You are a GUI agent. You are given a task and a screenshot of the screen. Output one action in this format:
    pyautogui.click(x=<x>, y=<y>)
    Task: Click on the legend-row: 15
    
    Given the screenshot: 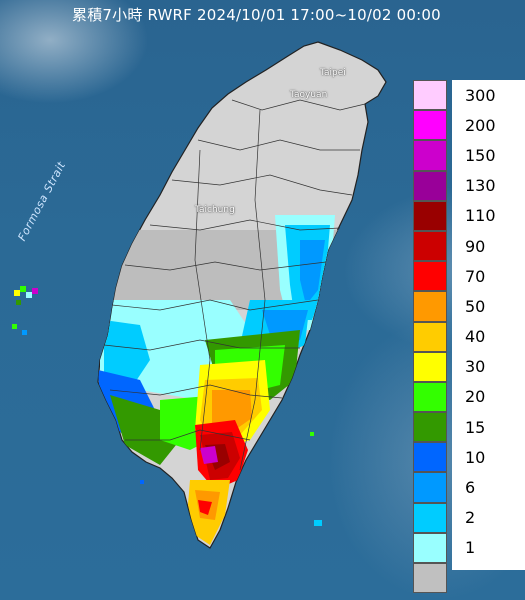 What is the action you would take?
    pyautogui.click(x=461, y=427)
    